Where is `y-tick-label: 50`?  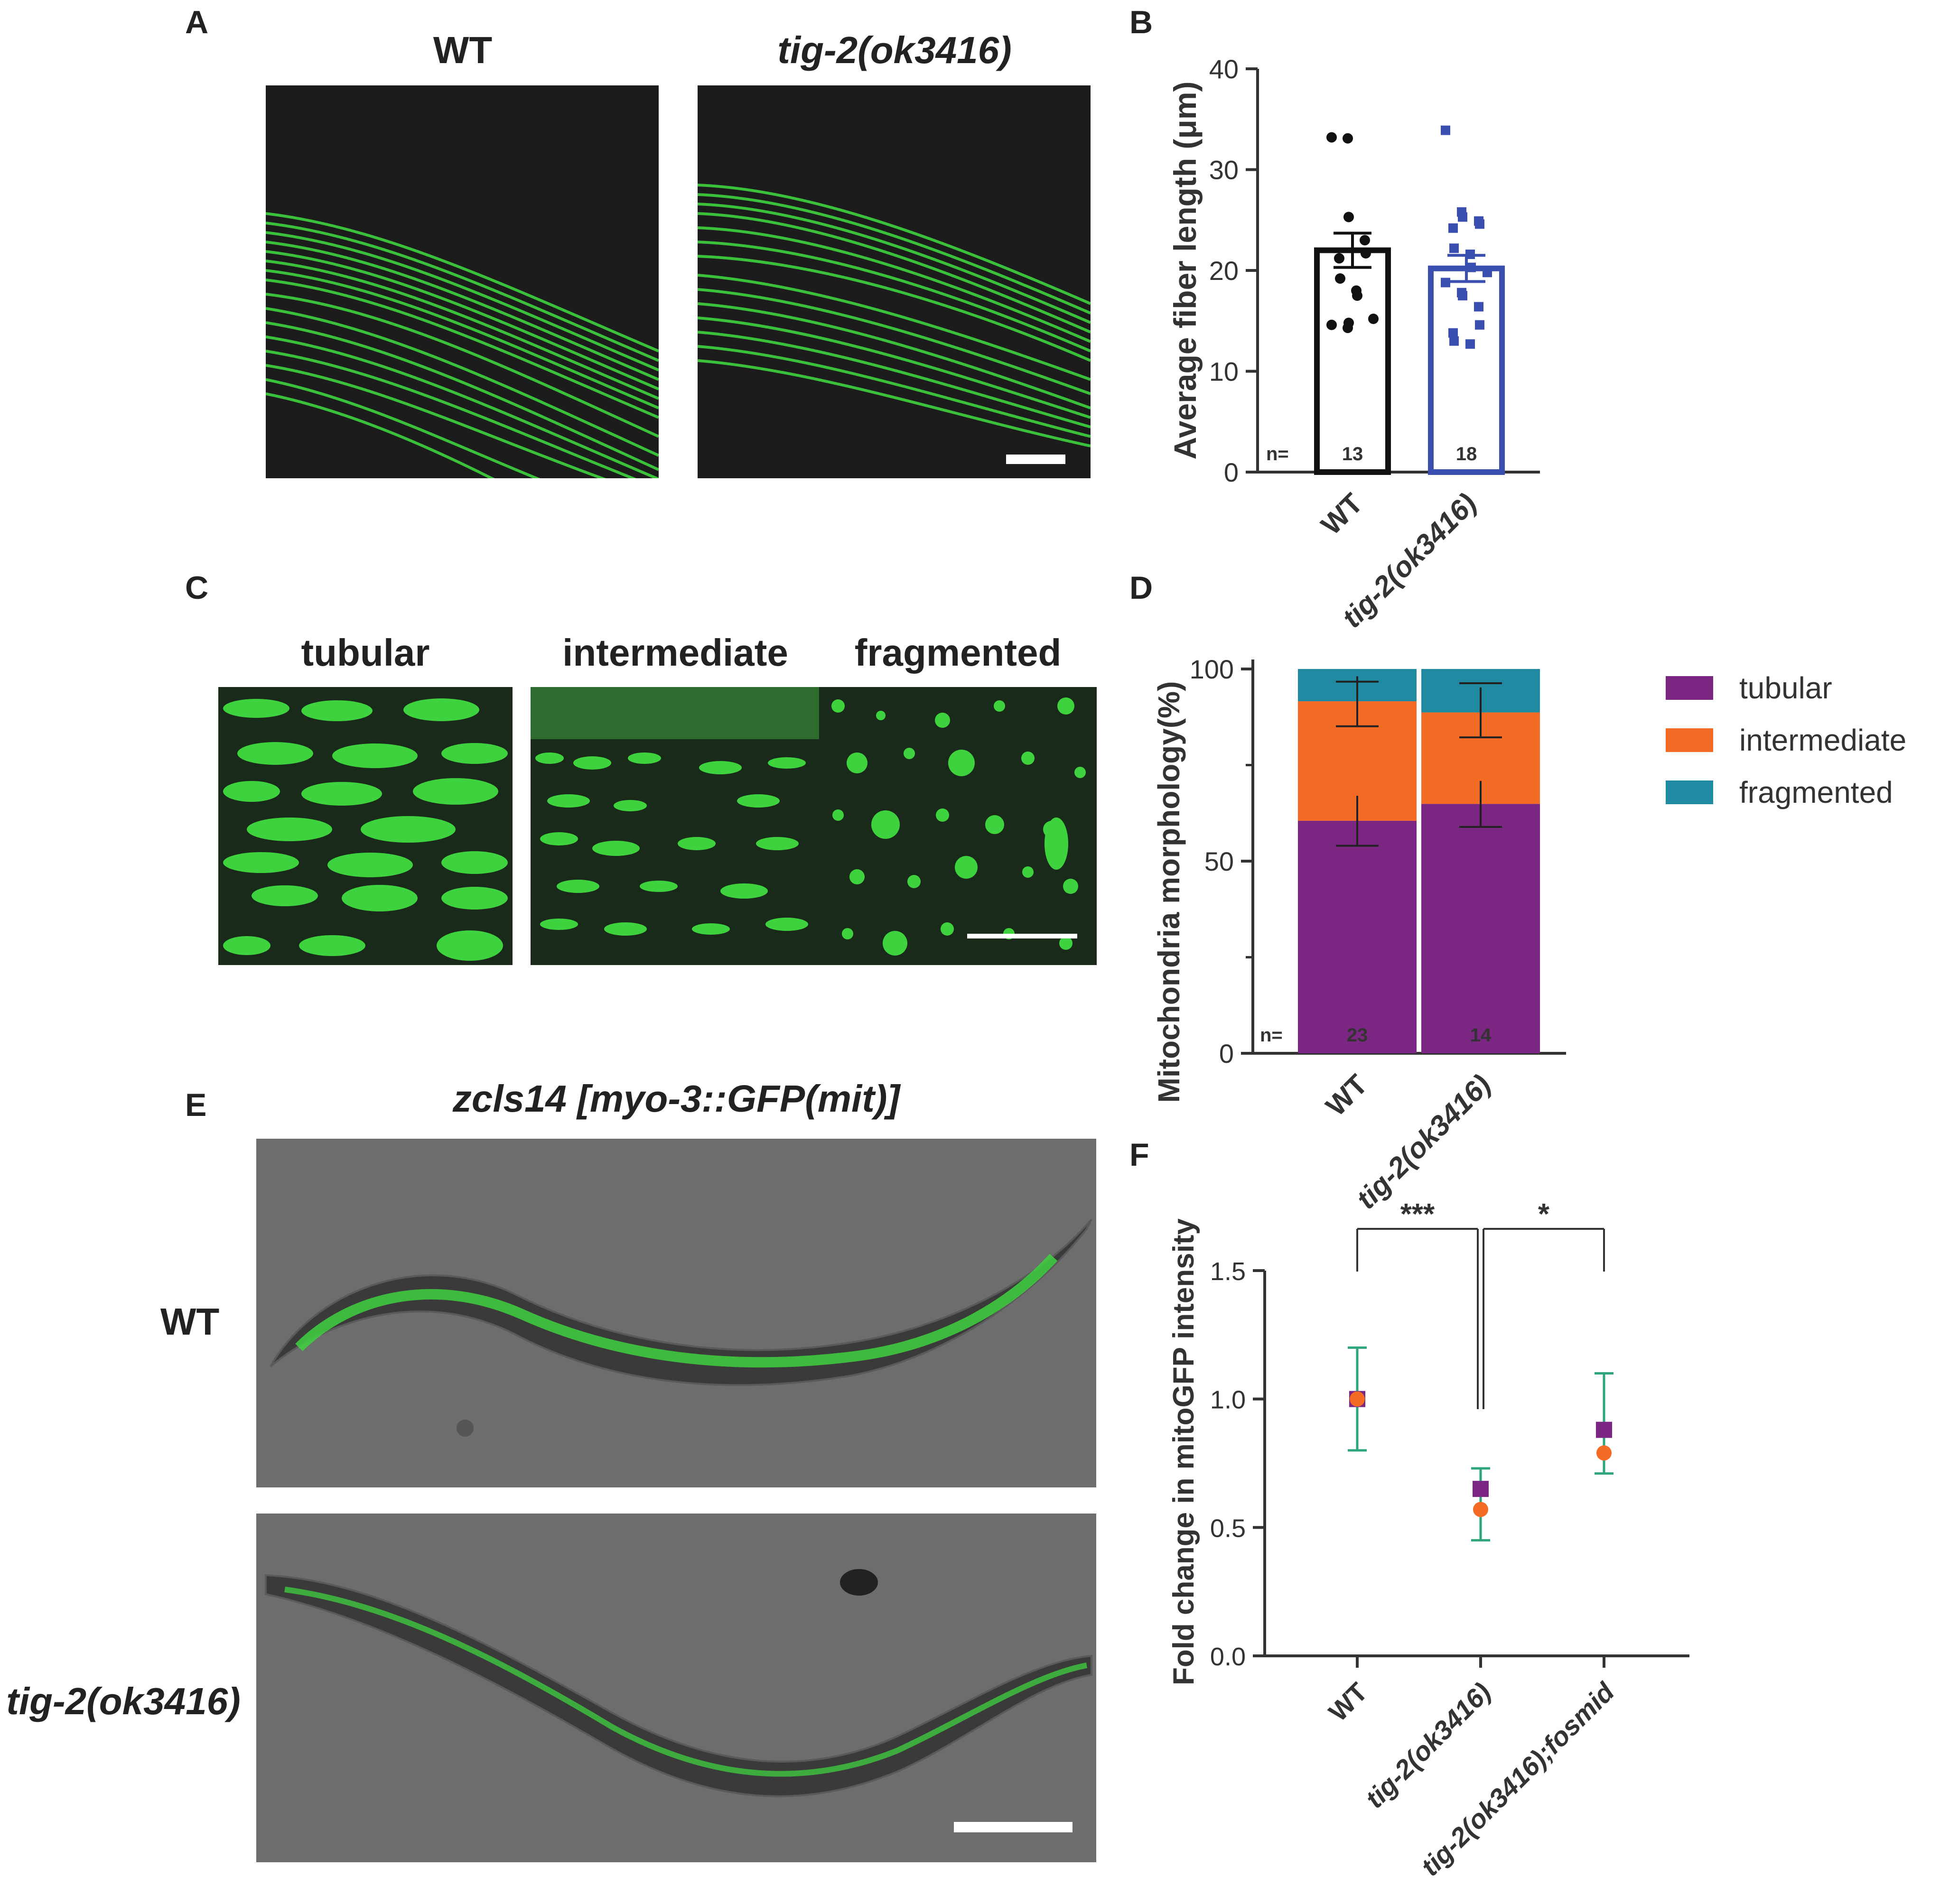
y-tick-label: 50 is located at coordinates (1219, 861).